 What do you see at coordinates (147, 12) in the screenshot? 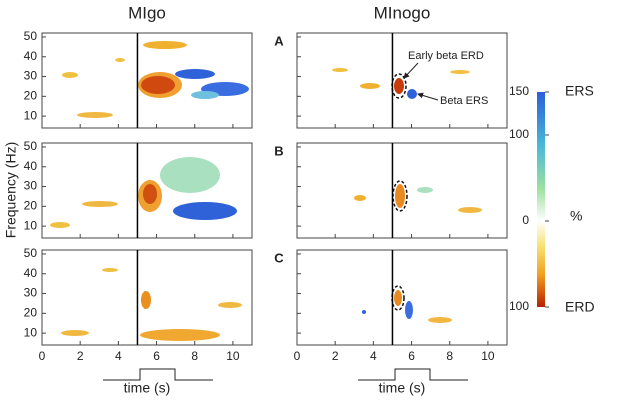
I see `column-title: MIgo` at bounding box center [147, 12].